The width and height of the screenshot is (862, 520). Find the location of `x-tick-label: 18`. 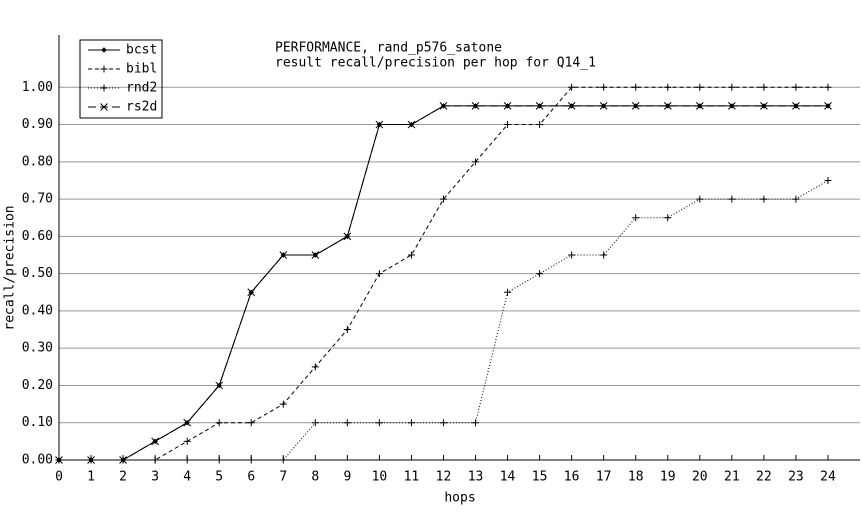

x-tick-label: 18 is located at coordinates (636, 477).